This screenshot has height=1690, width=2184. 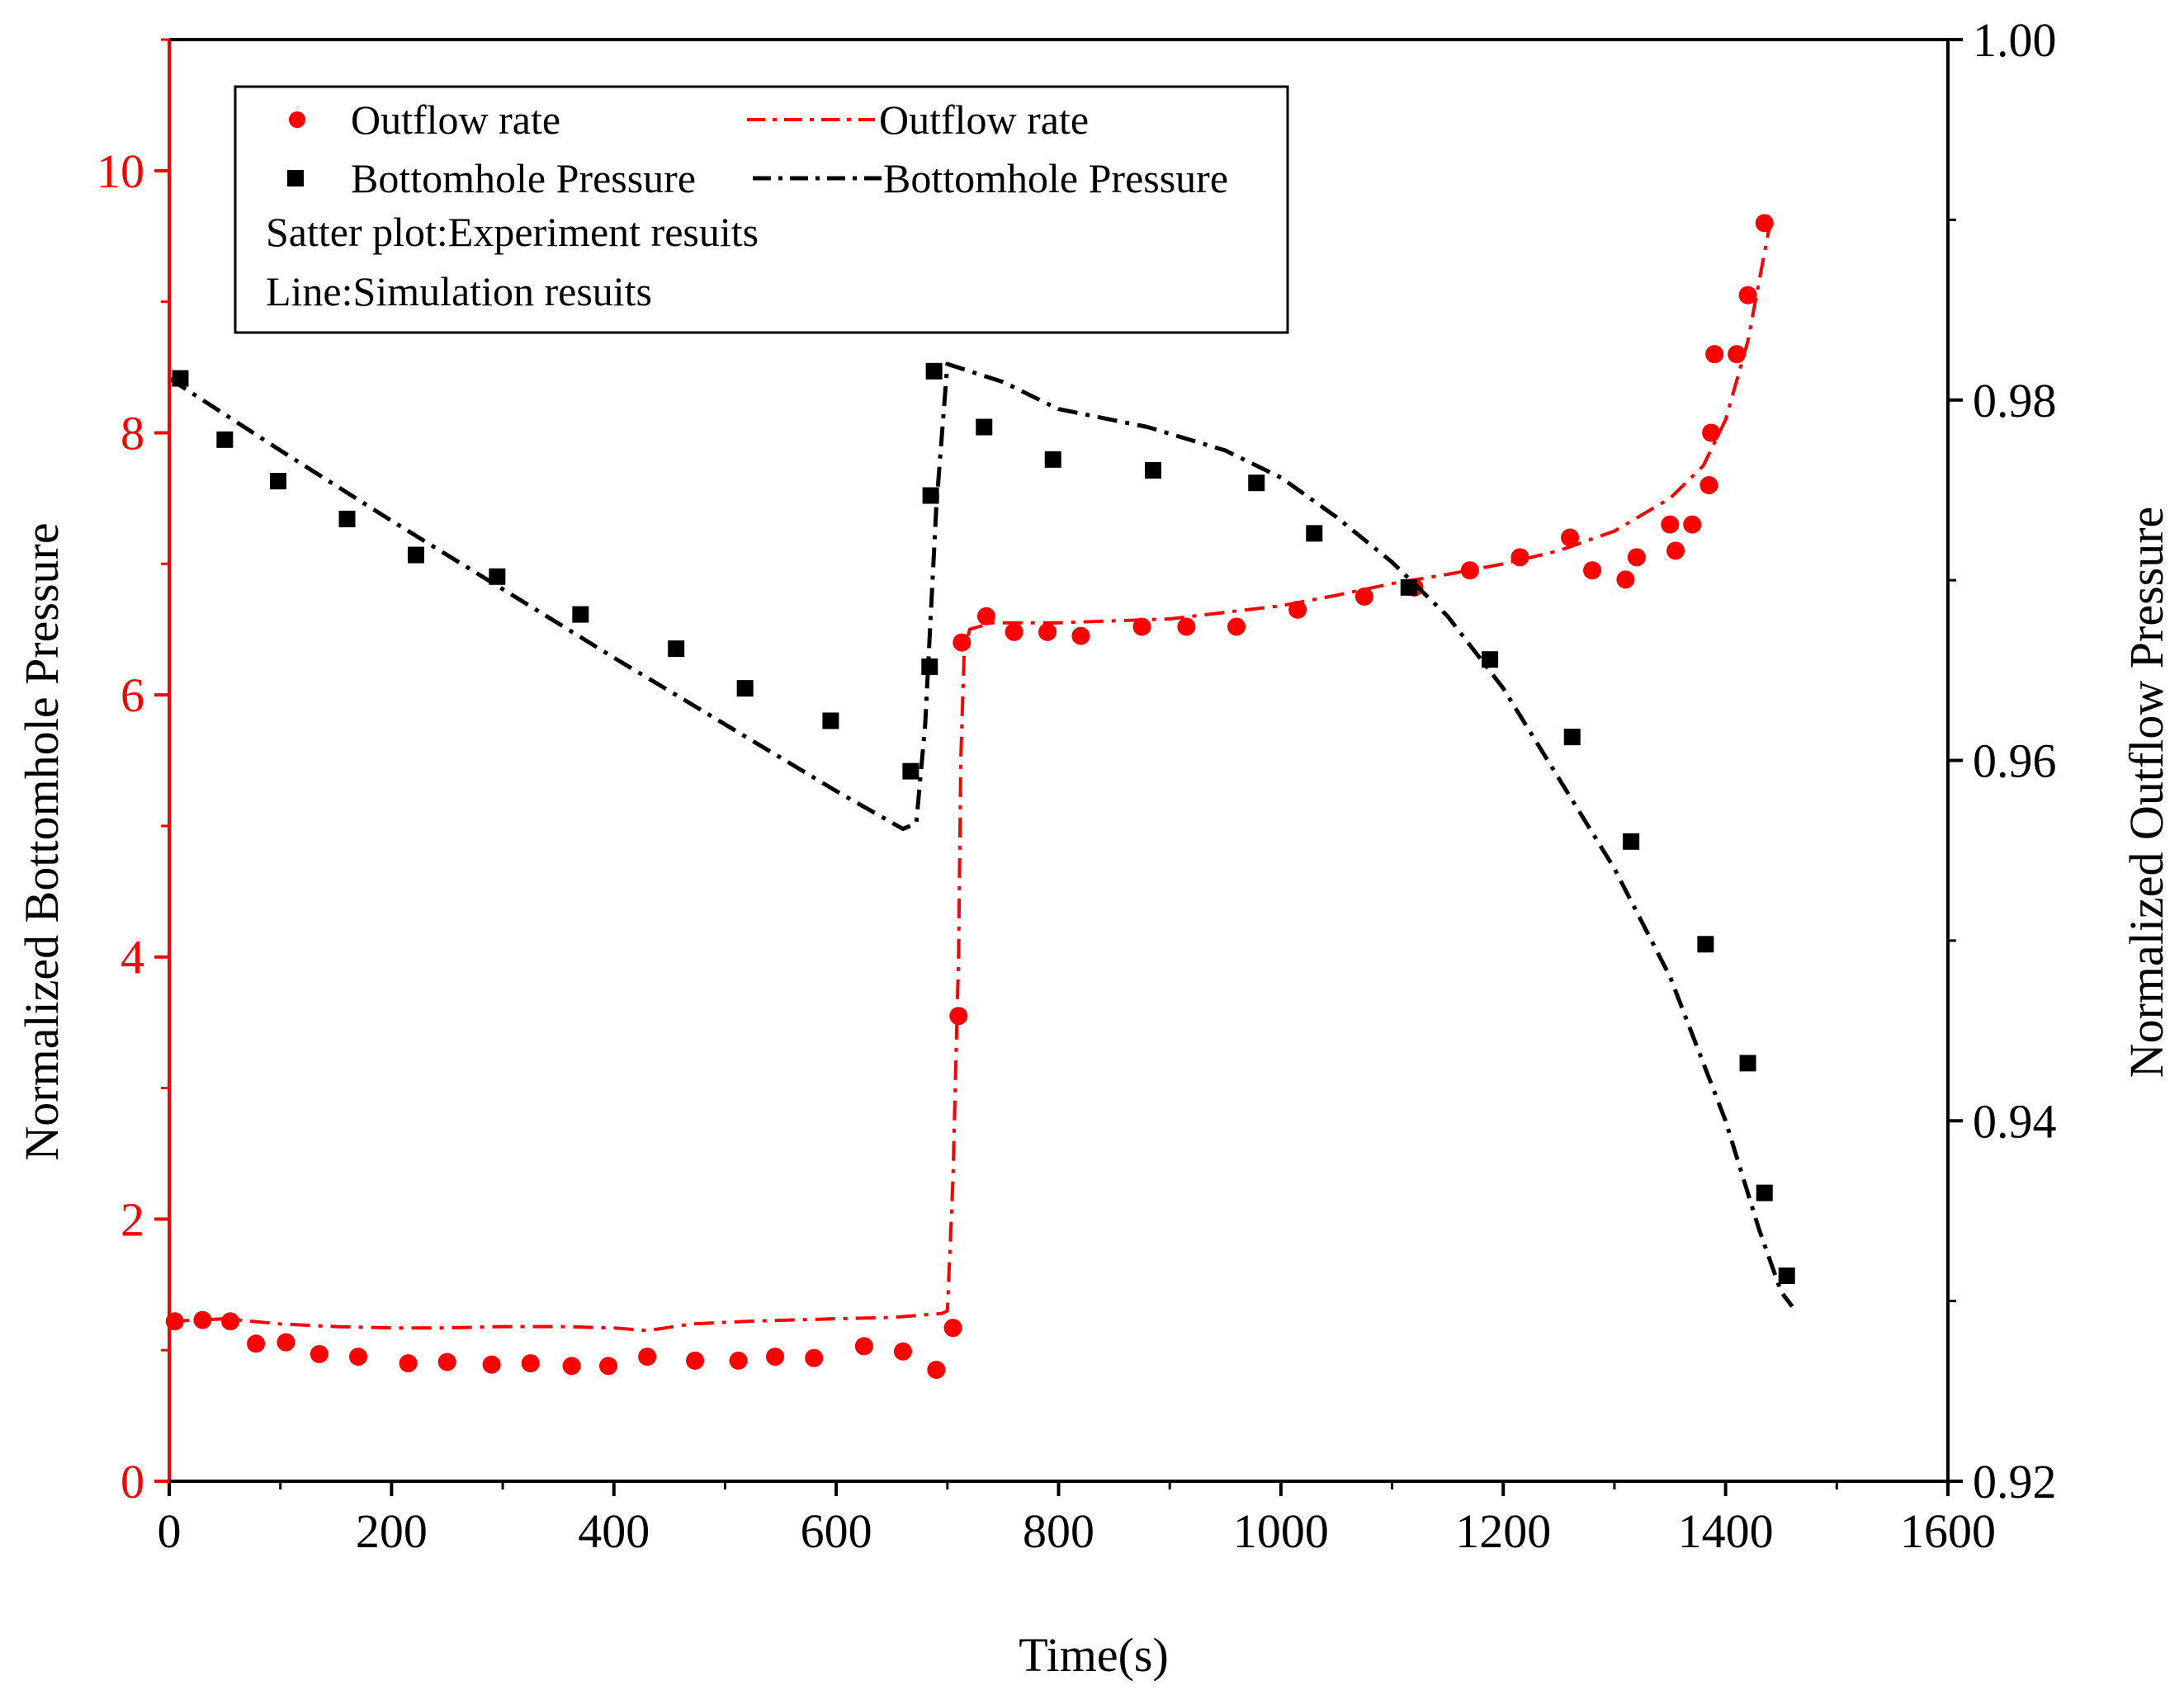 I want to click on y-left-tick-label: 4, so click(x=132, y=958).